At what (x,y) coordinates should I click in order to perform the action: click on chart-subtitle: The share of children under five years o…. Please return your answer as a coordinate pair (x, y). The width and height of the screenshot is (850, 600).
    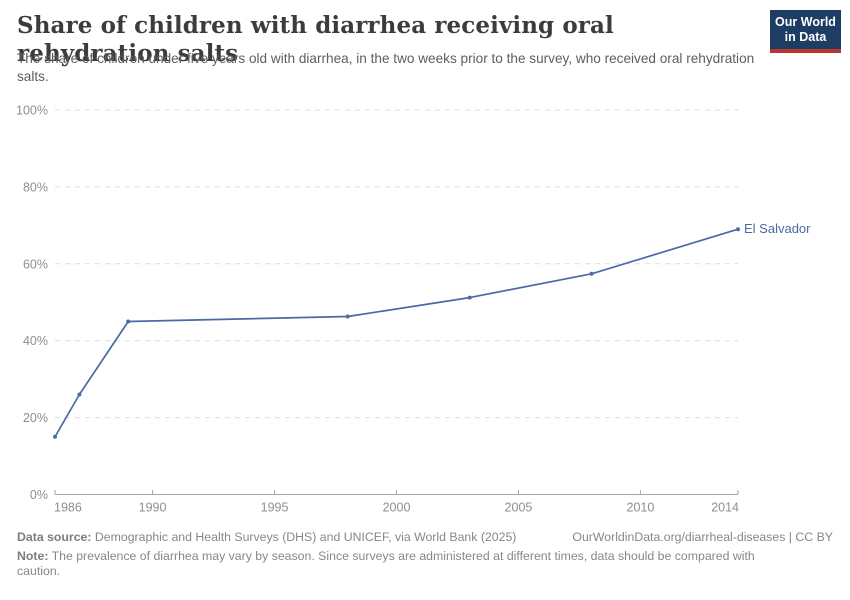
    Looking at the image, I should click on (386, 67).